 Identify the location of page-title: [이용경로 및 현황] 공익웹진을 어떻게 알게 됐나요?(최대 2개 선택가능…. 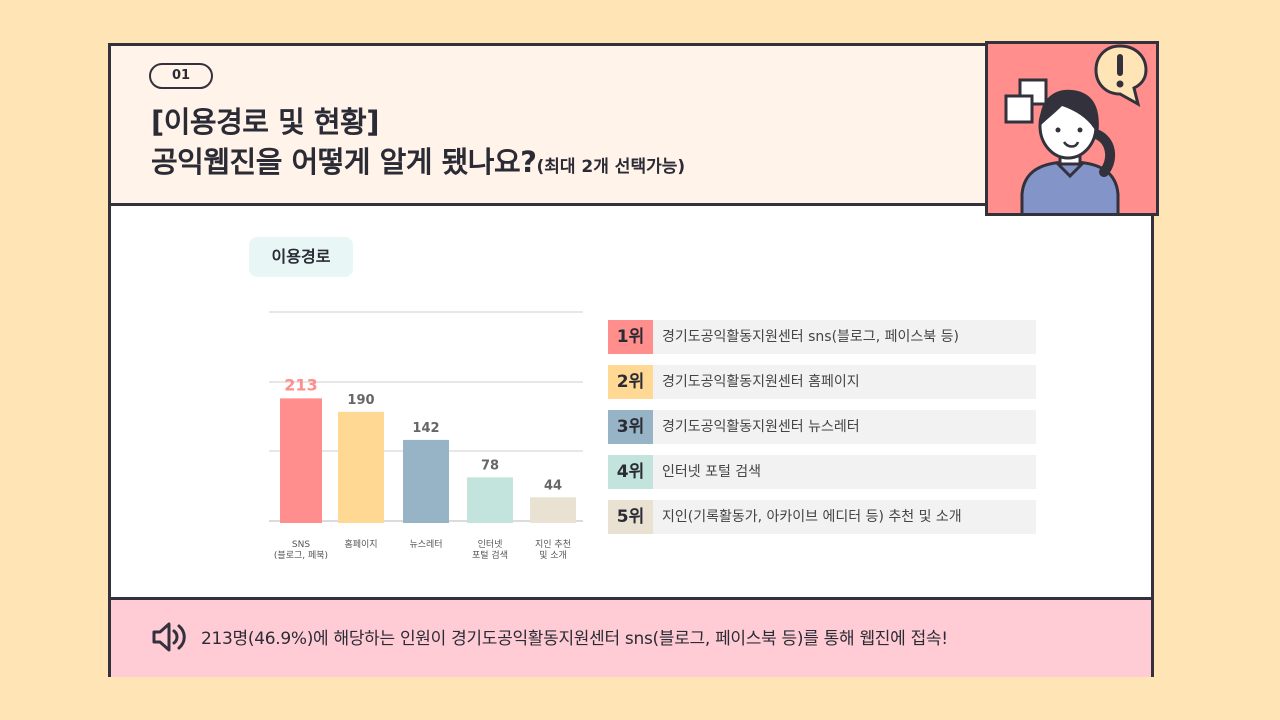
(418, 144).